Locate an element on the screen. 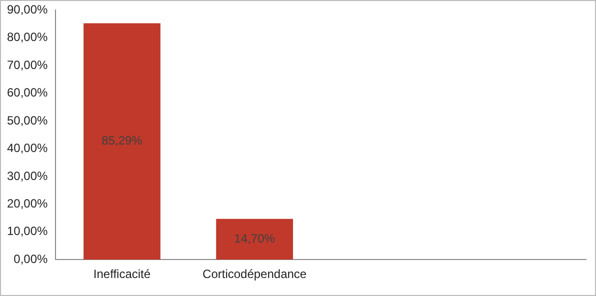  y-tick-label: 80,00% is located at coordinates (27, 37).